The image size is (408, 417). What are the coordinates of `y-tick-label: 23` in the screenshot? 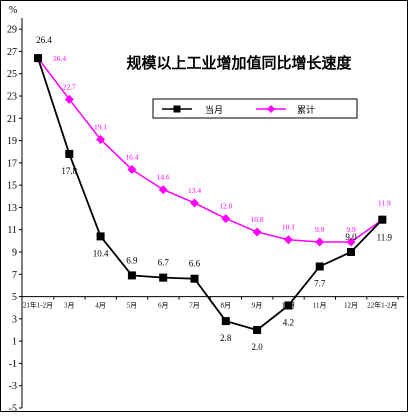 It's located at (12, 97).